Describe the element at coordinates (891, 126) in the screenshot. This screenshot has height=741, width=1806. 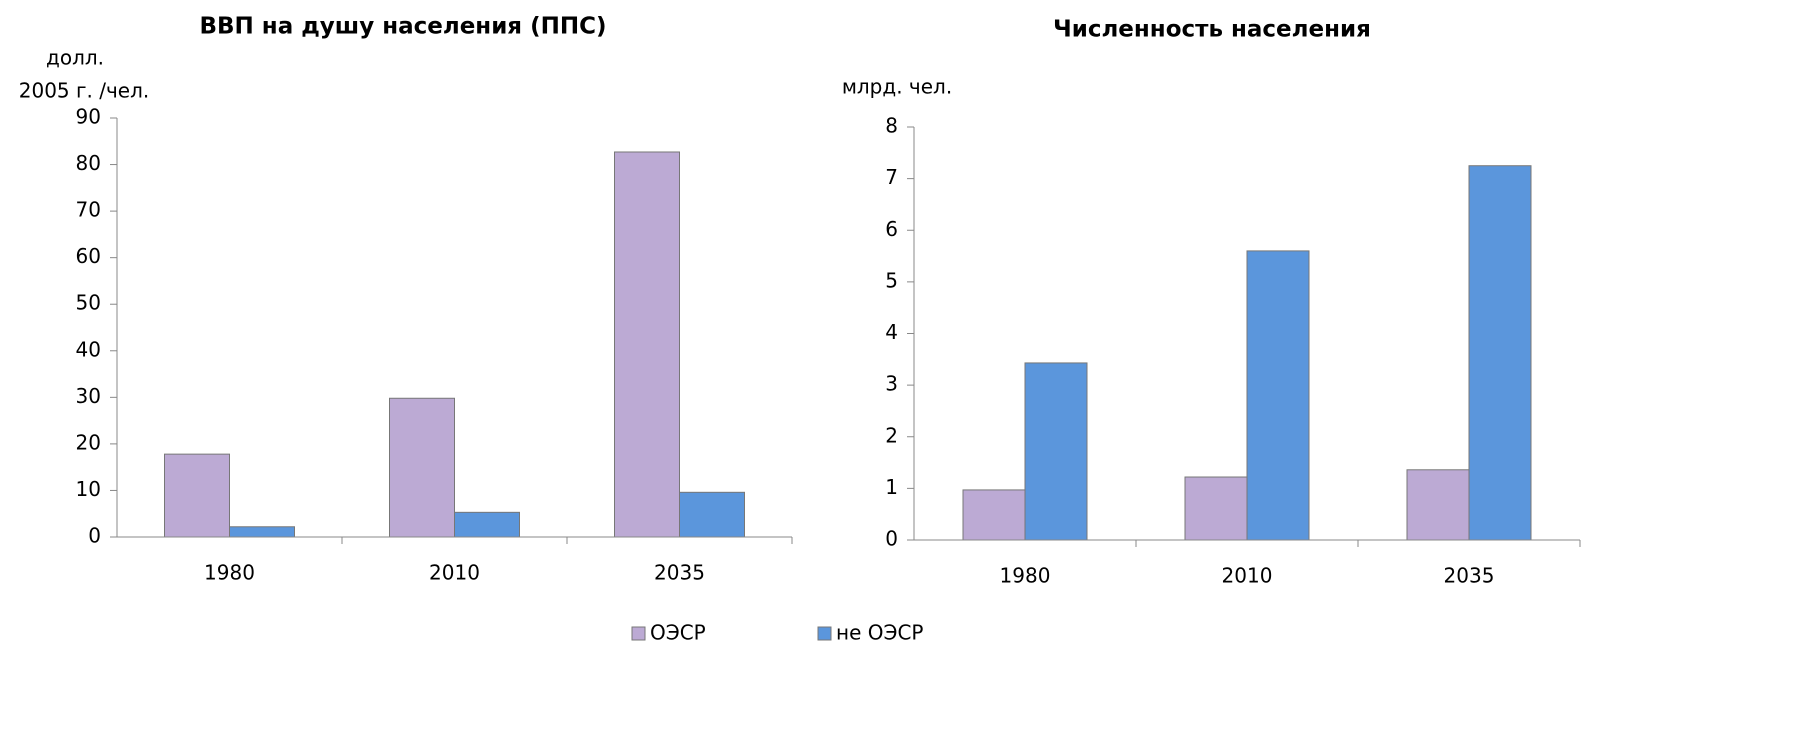
I see `y-tick-label: 8` at that location.